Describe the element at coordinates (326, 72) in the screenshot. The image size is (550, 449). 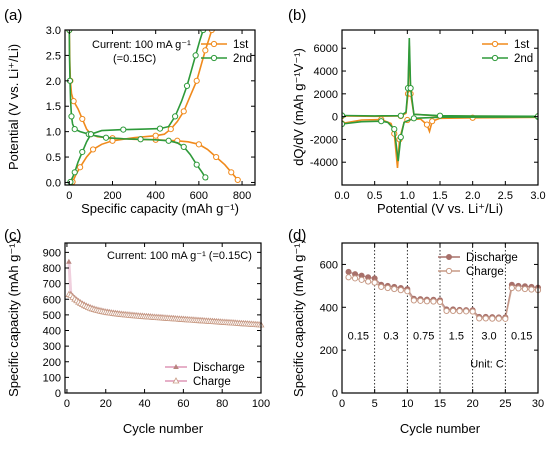
I see `y-tick-label: 4000` at that location.